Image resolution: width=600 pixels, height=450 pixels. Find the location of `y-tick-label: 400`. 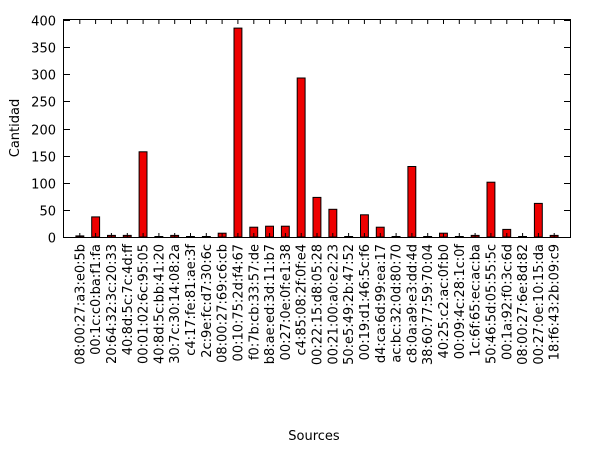

y-tick-label: 400 is located at coordinates (43, 22).